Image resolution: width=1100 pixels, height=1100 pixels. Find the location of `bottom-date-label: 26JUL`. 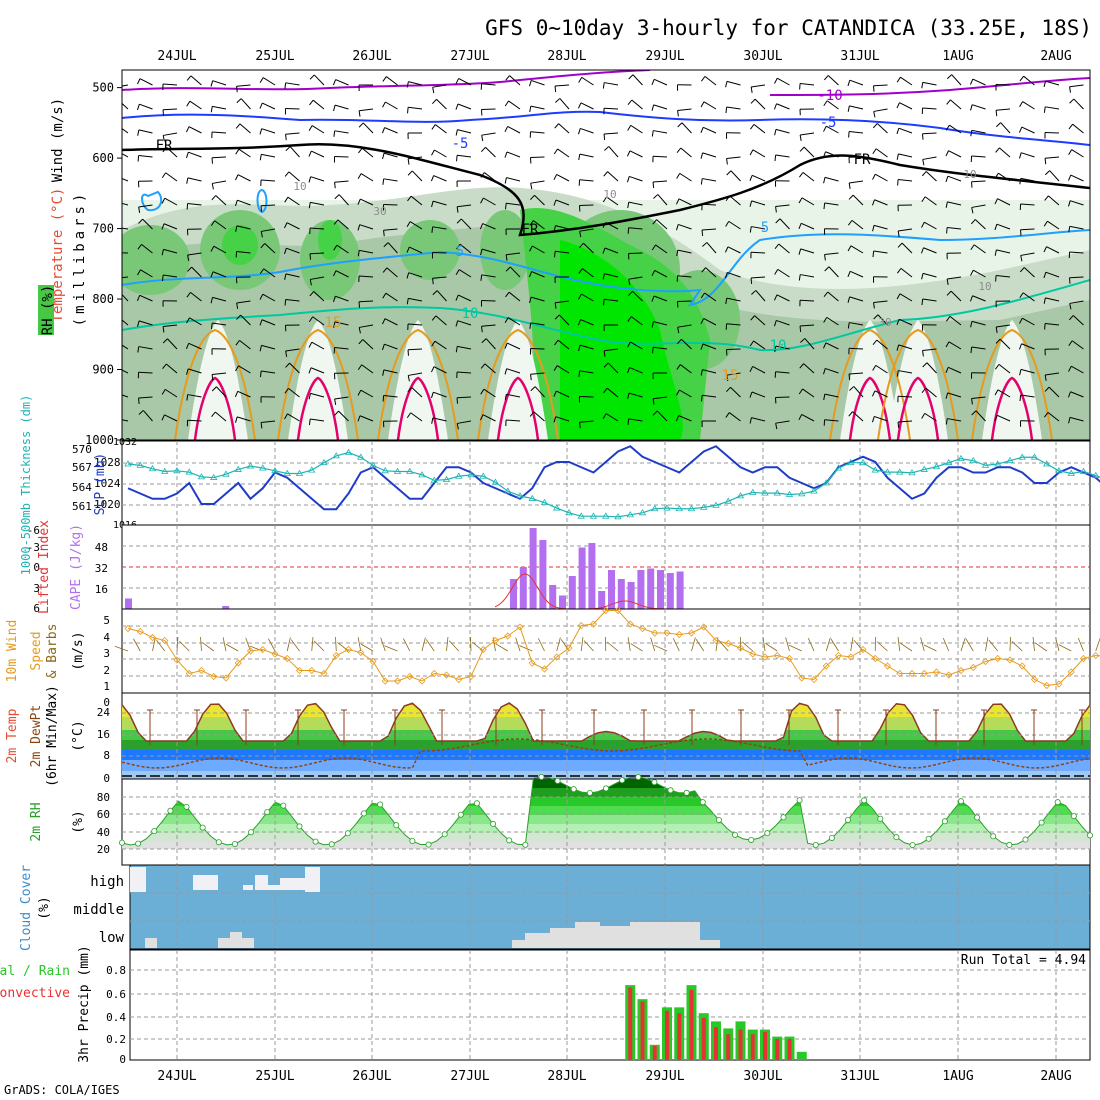

bottom-date-label: 26JUL is located at coordinates (371, 1076).